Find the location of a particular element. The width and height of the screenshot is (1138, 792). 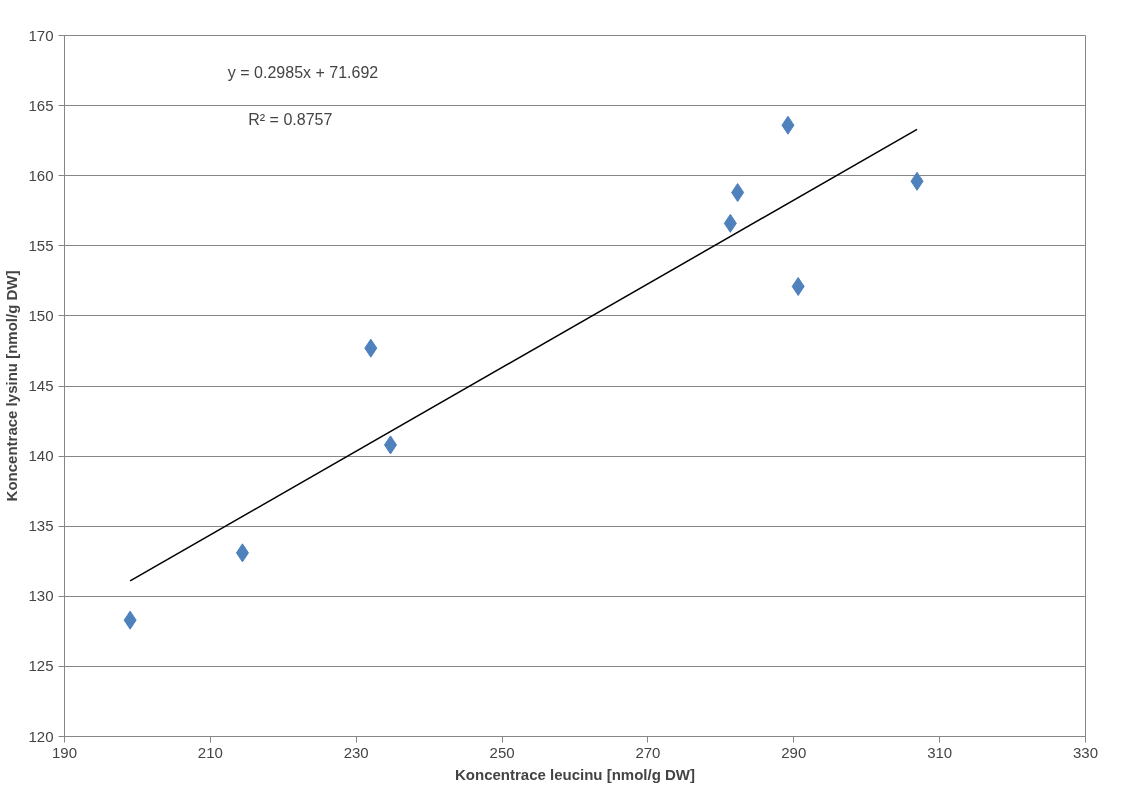

y-tick-label: 125 is located at coordinates (41, 666).